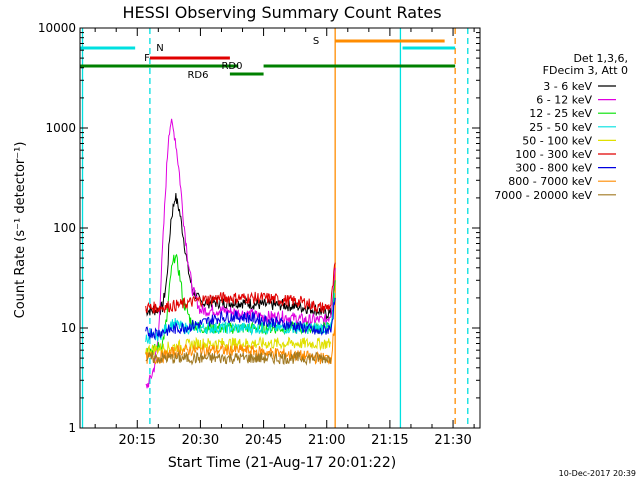 The image size is (640, 480). I want to click on flag-label-RD0: RD0, so click(231, 66).